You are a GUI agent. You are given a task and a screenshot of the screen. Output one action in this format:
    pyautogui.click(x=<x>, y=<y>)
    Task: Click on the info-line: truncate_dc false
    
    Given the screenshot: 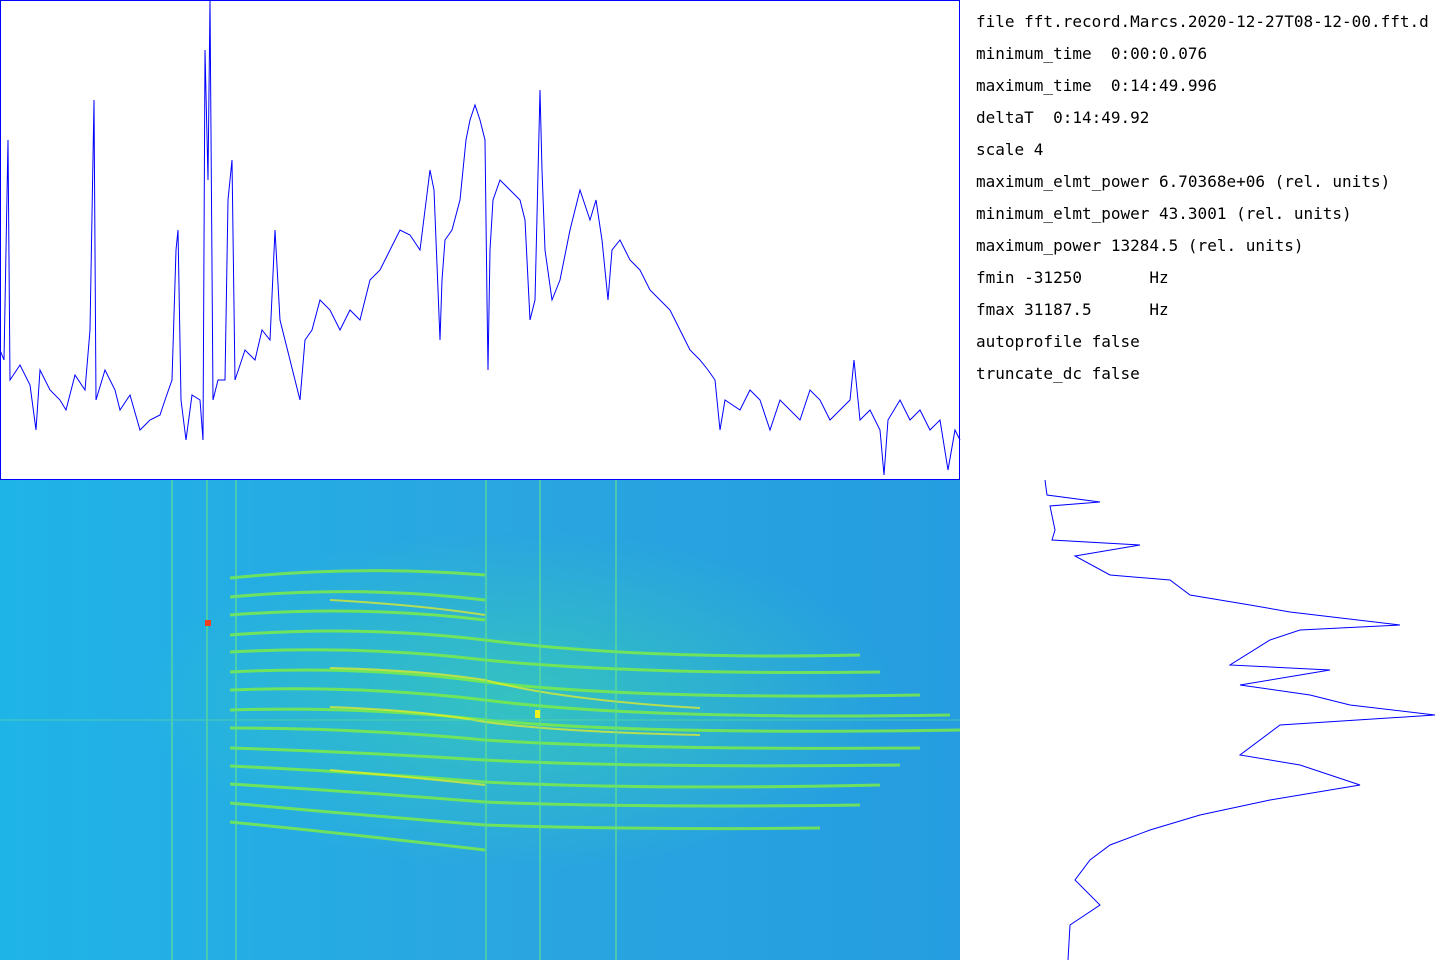 What is the action you would take?
    pyautogui.click(x=1058, y=373)
    